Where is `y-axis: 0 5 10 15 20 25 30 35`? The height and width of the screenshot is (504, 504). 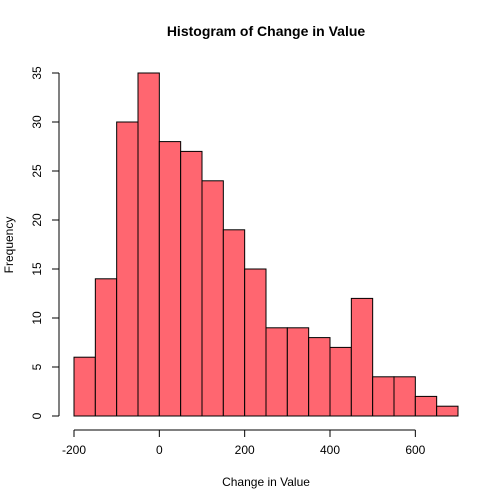
y-axis: 0 5 10 15 20 25 30 35 is located at coordinates (45, 242).